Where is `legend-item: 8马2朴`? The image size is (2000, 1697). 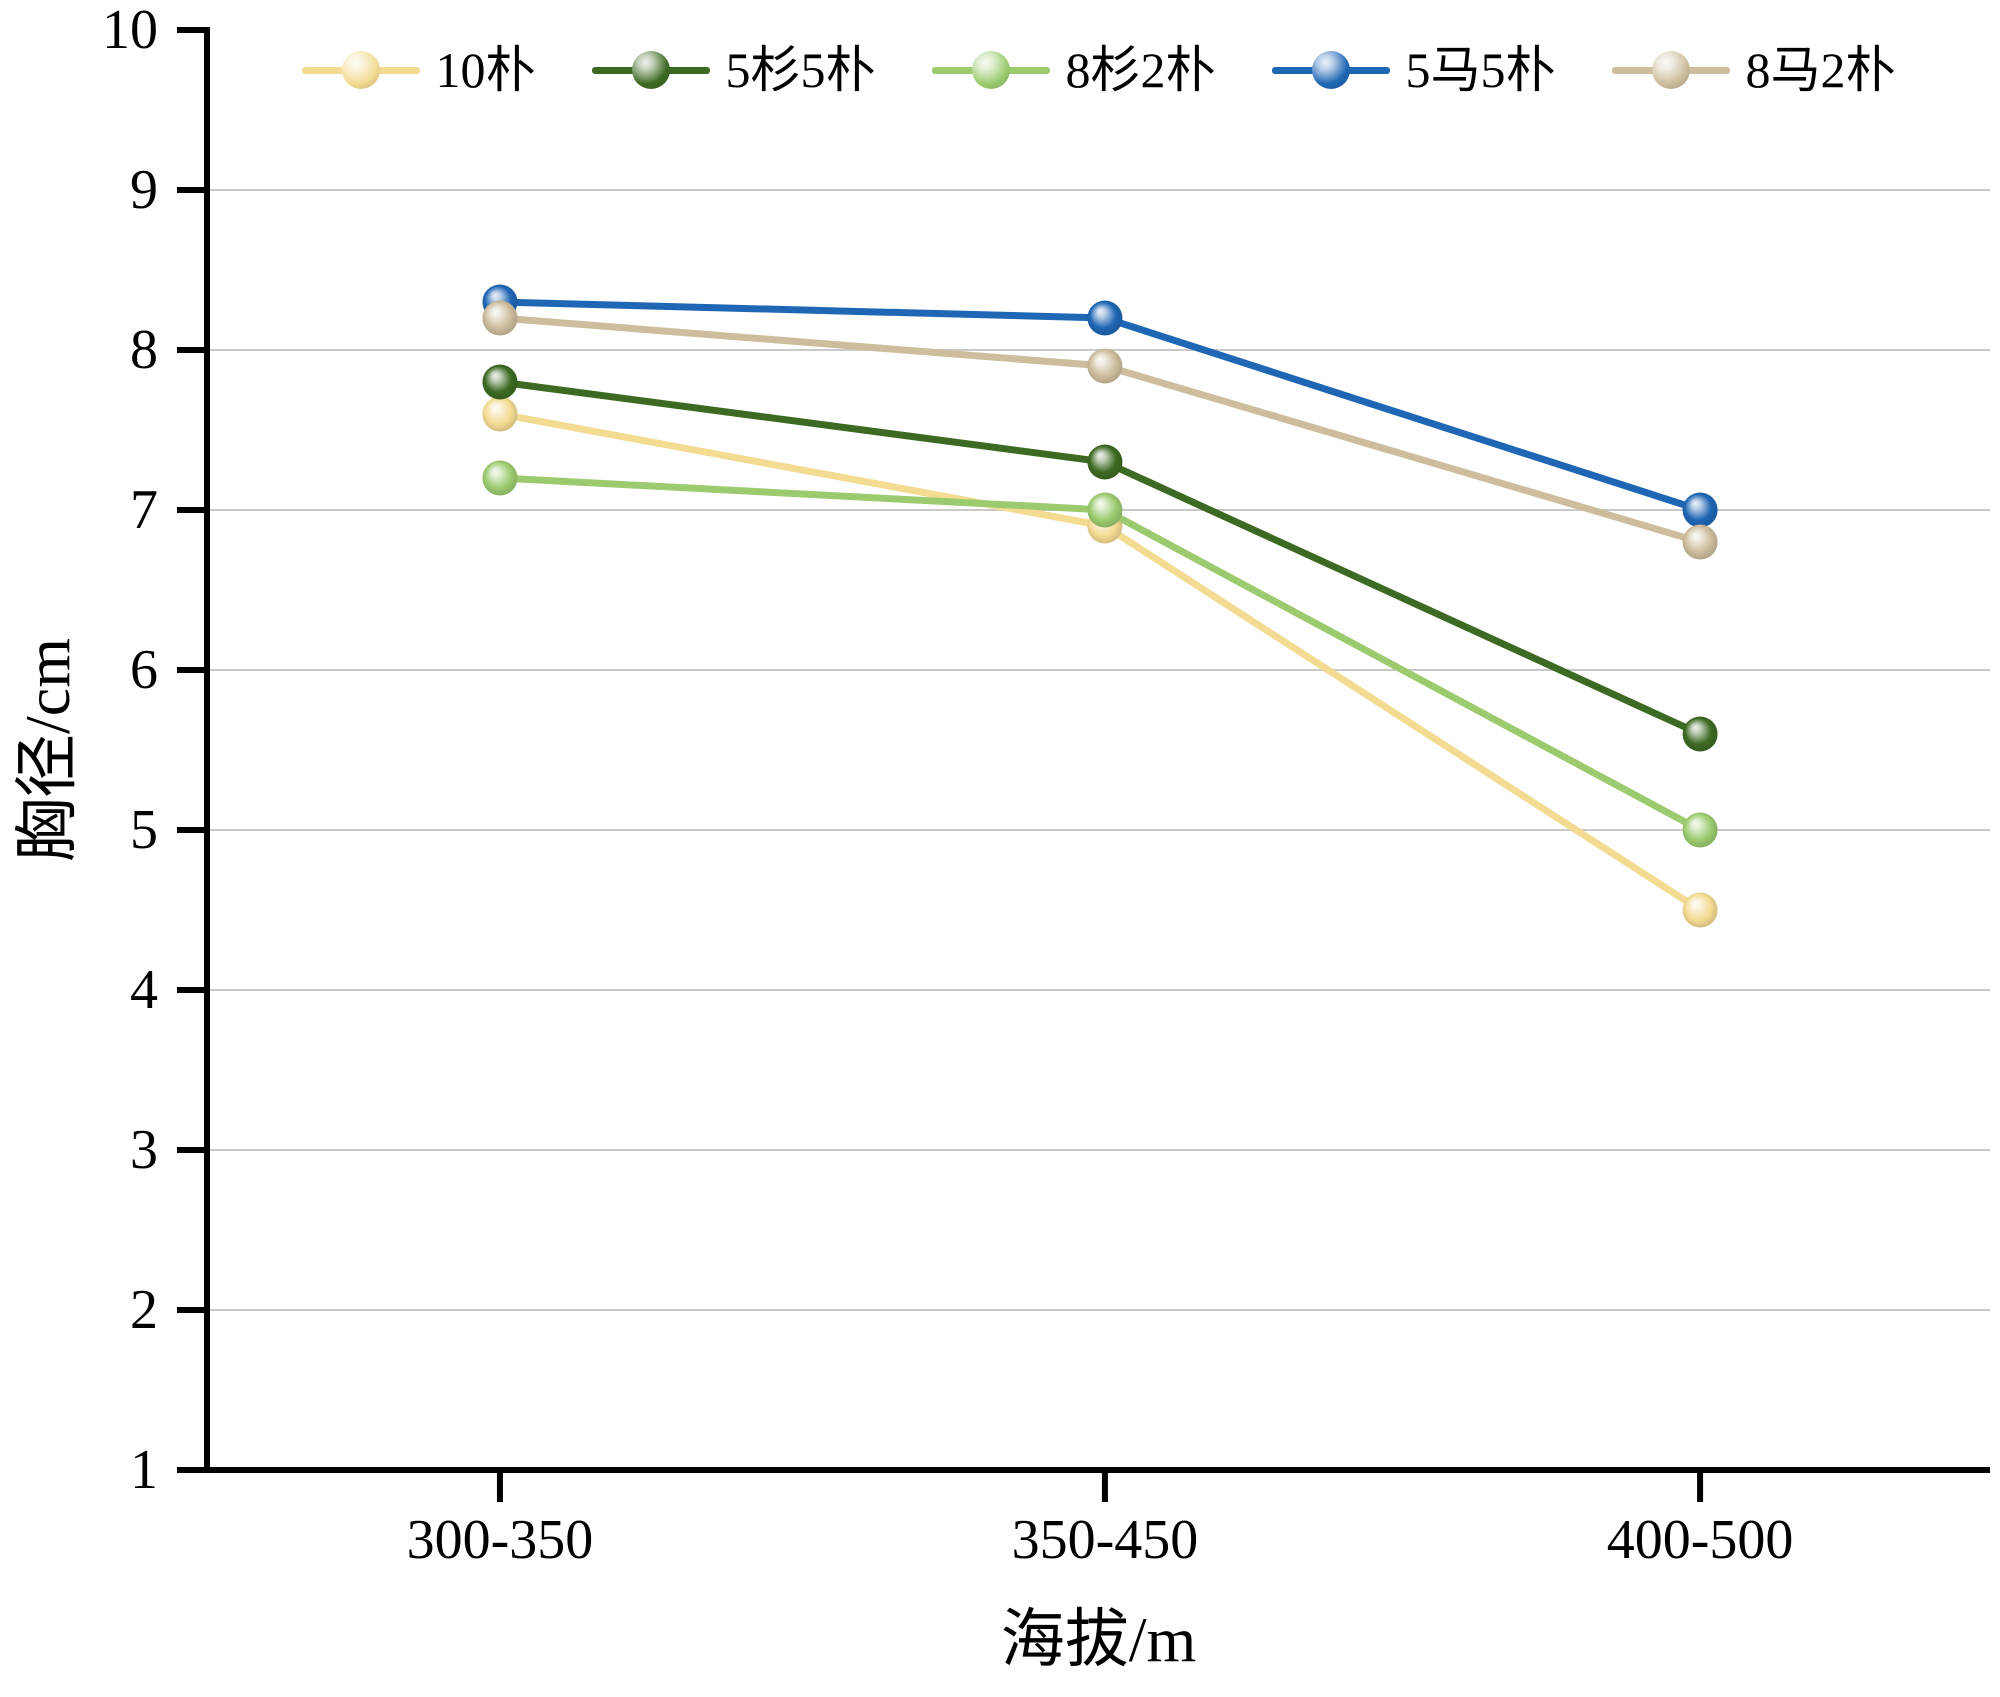
legend-item: 8马2朴 is located at coordinates (1753, 70).